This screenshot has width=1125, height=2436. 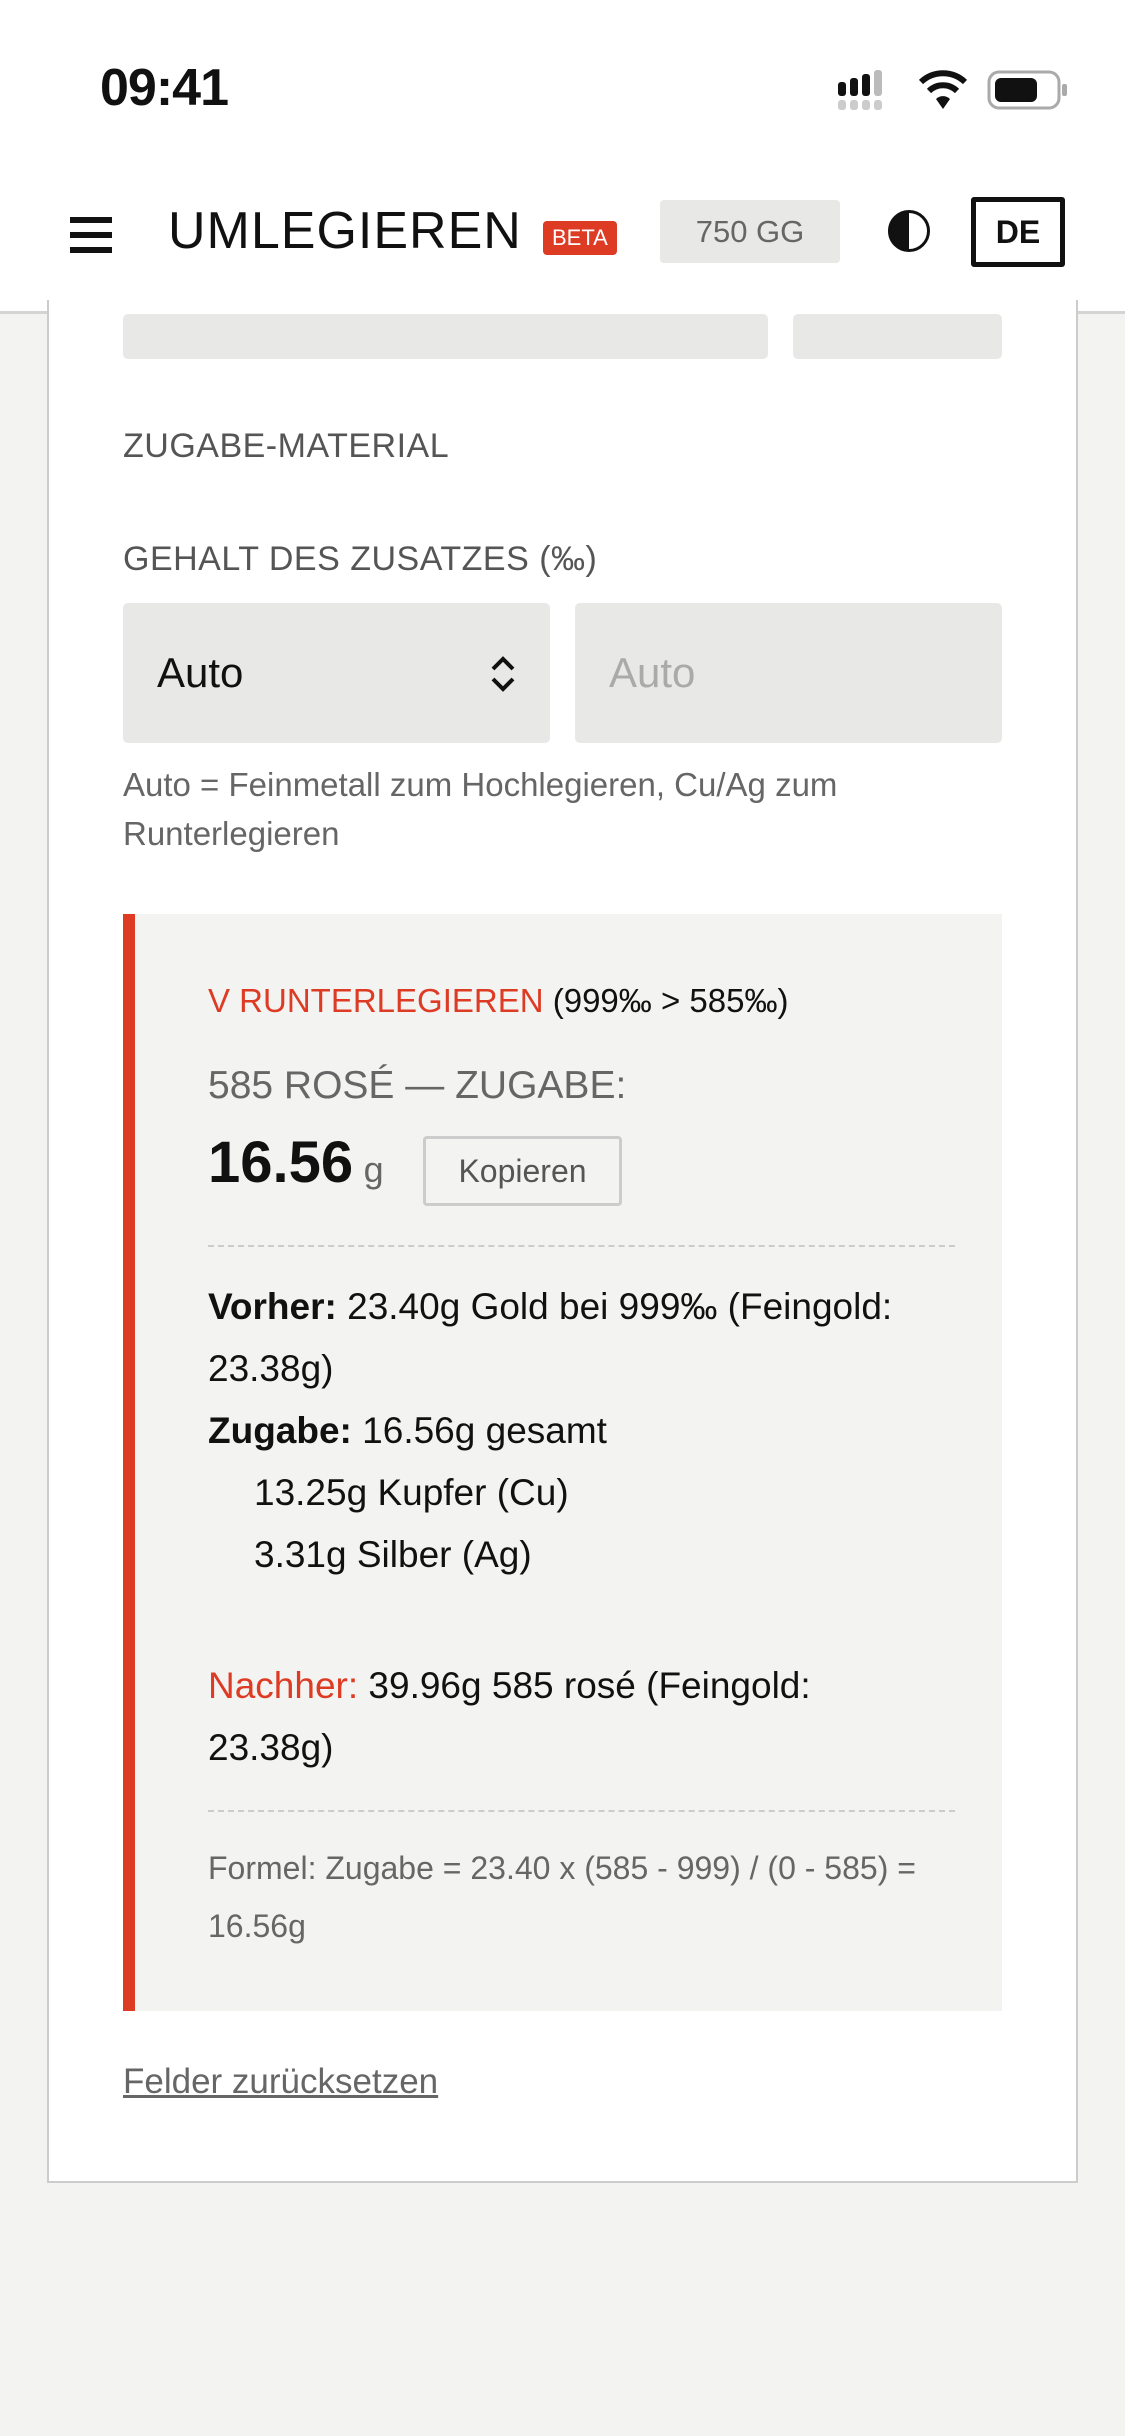 What do you see at coordinates (272, 1306) in the screenshot?
I see `before-label: Vorher:` at bounding box center [272, 1306].